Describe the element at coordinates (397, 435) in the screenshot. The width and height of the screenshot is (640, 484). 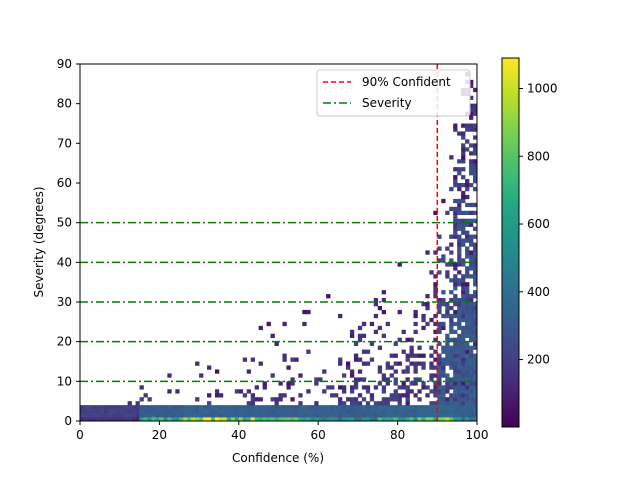
I see `x-tick-label: 80` at that location.